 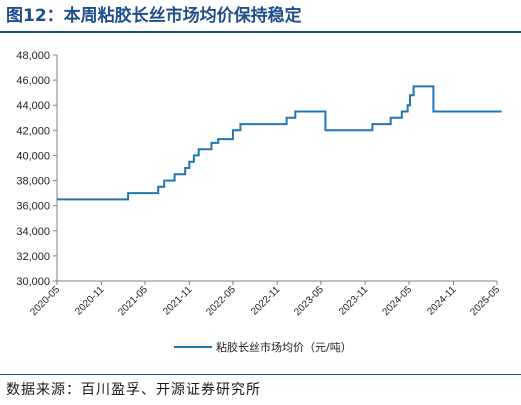 I want to click on y-tick-label: 48,000, so click(x=33, y=56).